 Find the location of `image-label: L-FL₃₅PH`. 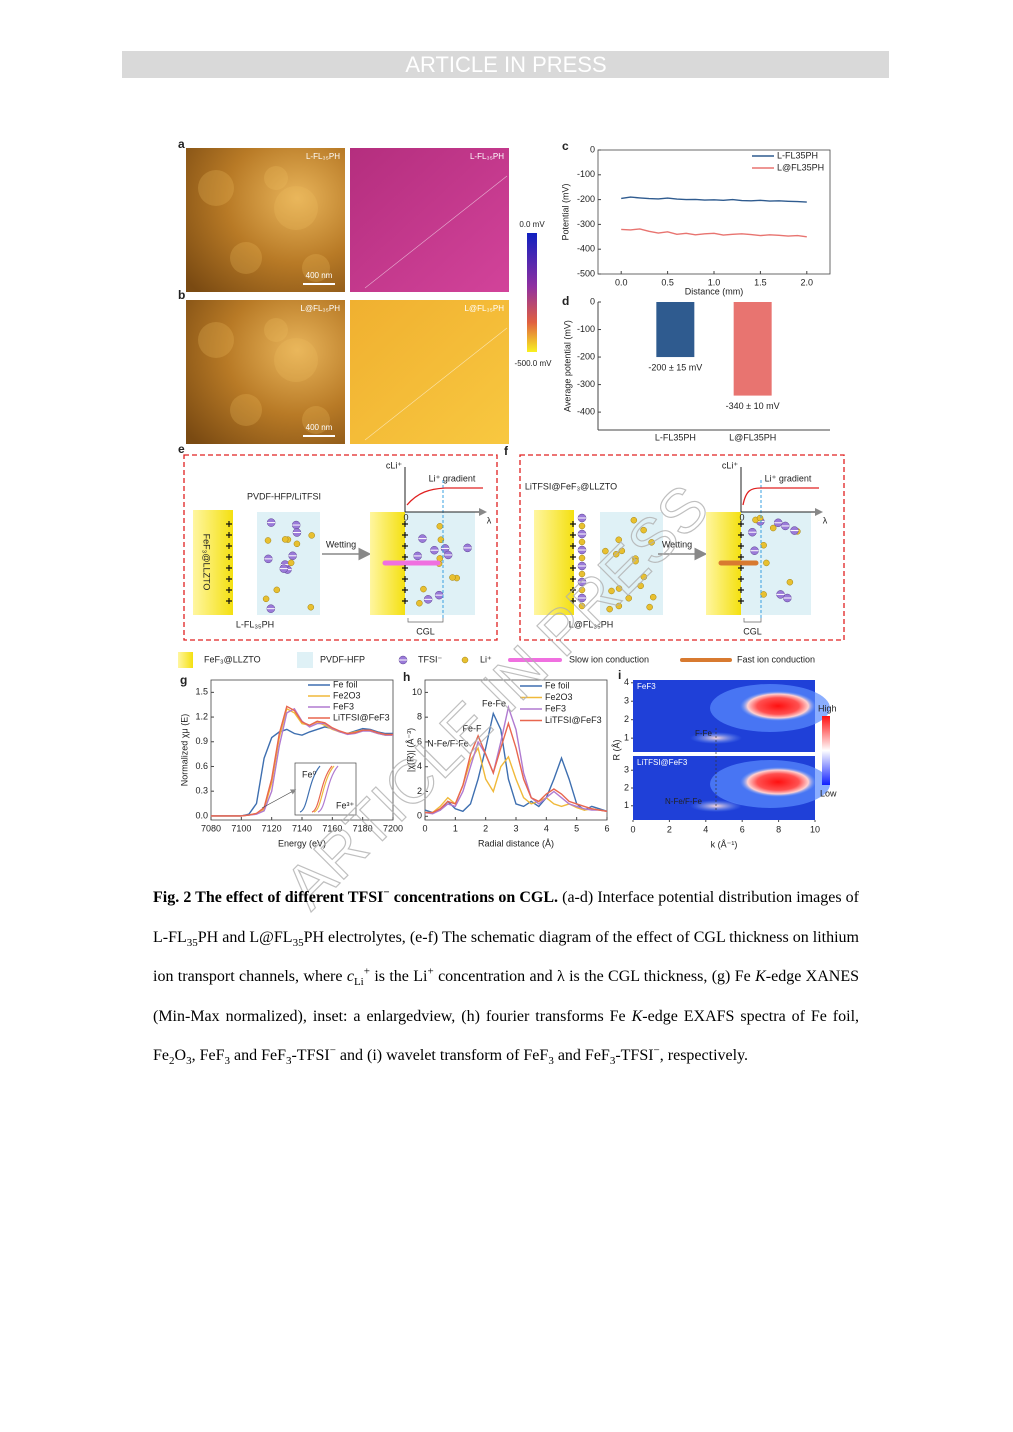

image-label: L-FL₃₅PH is located at coordinates (323, 156).